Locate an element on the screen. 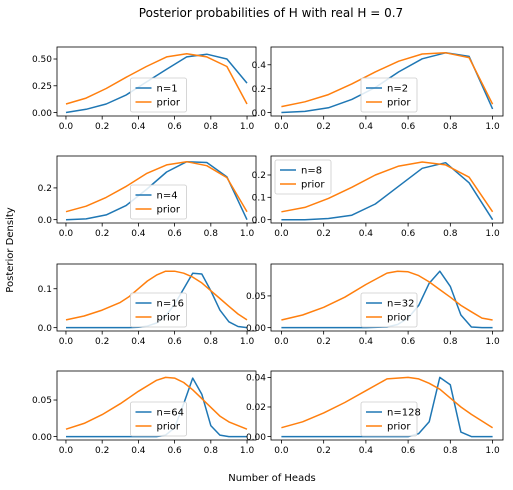 The height and width of the screenshot is (490, 513). subplot: 0.0 0.2 0.4 0.6 0.8 1.0 0.00 0.25 0.50 n=1 prior is located at coordinates (144, 89).